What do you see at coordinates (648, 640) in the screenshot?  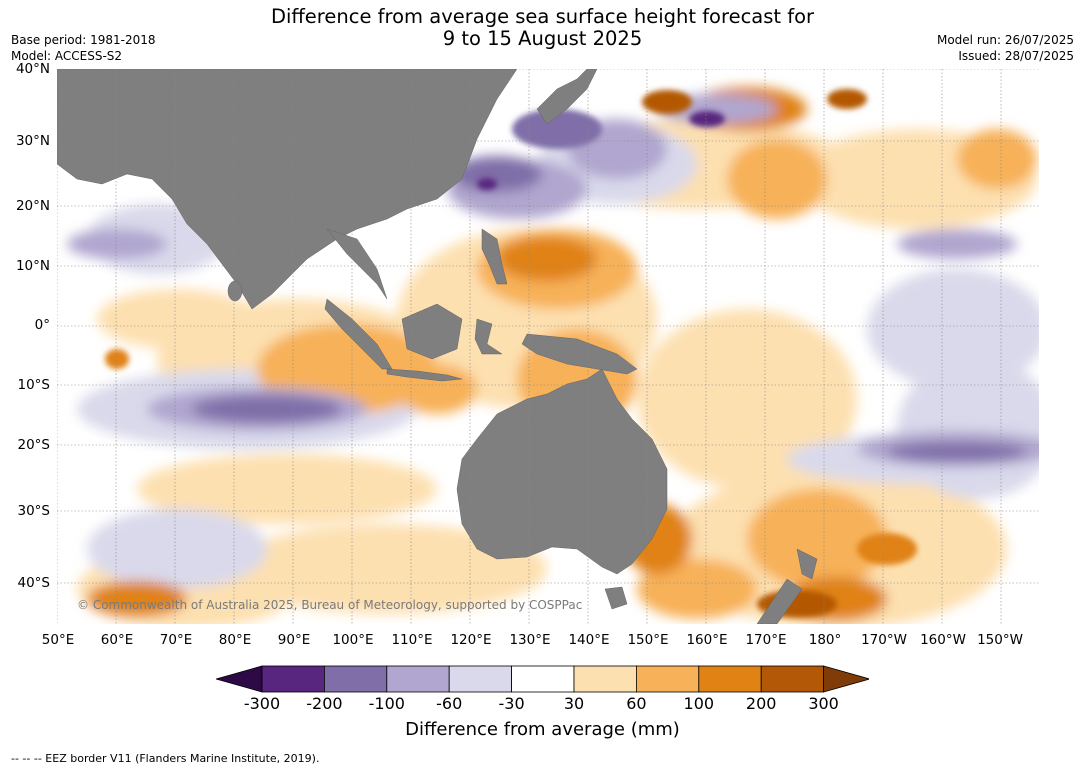 I see `lon-label: 150°E` at bounding box center [648, 640].